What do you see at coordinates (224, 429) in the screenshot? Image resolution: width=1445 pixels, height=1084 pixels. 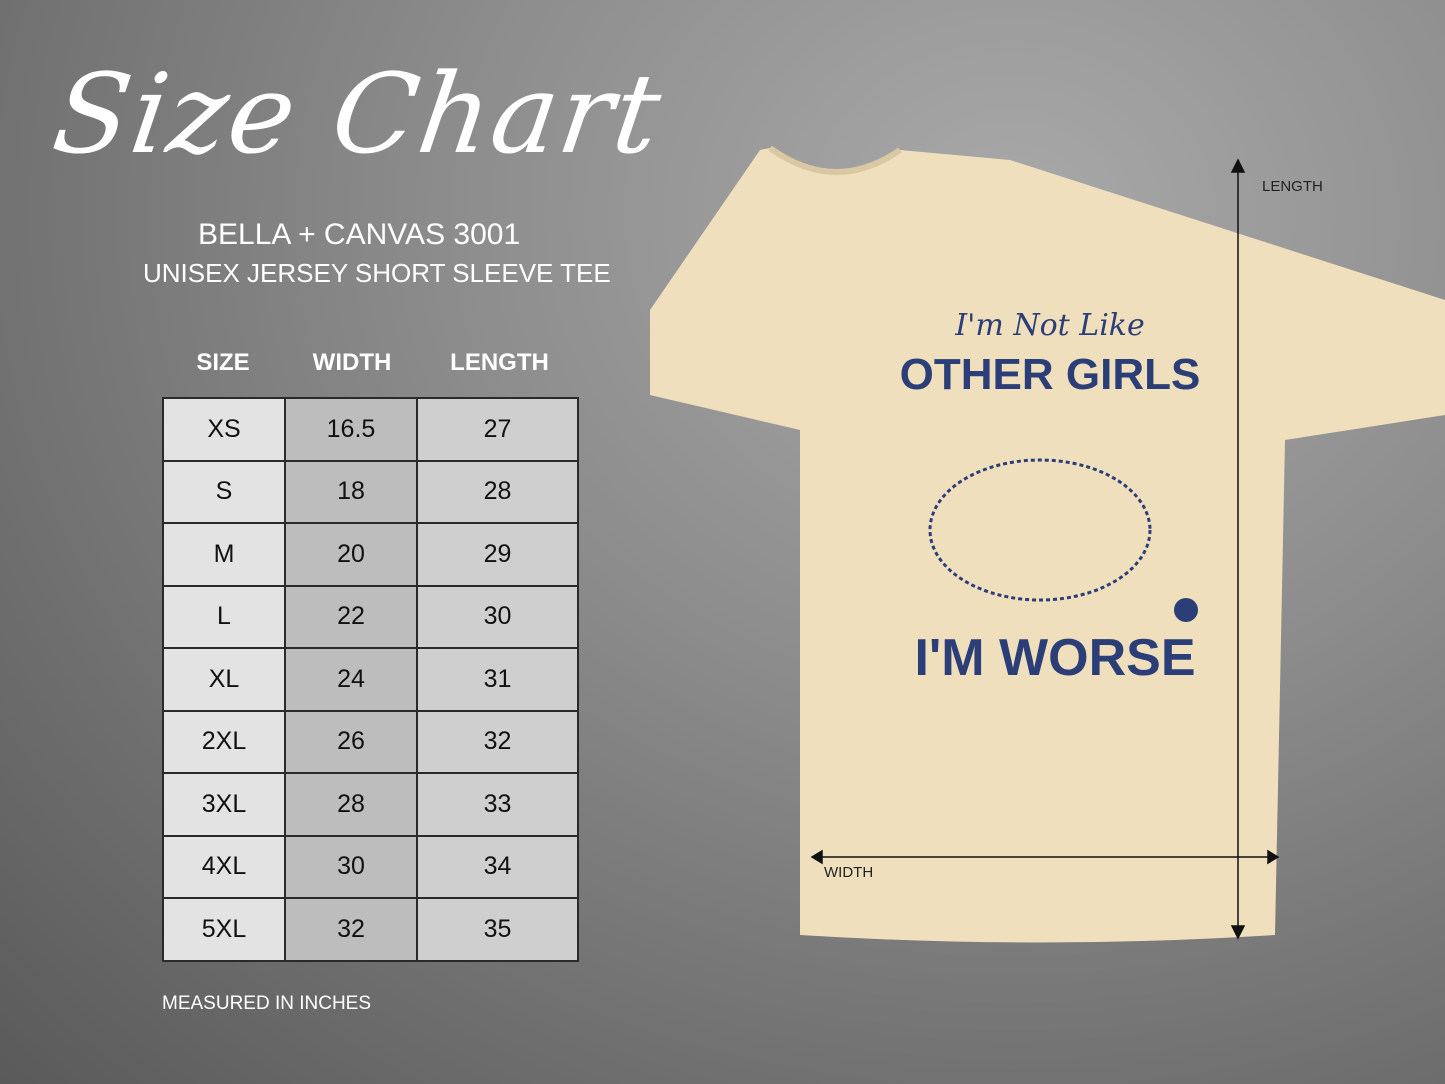 I see `size-cell: XS` at bounding box center [224, 429].